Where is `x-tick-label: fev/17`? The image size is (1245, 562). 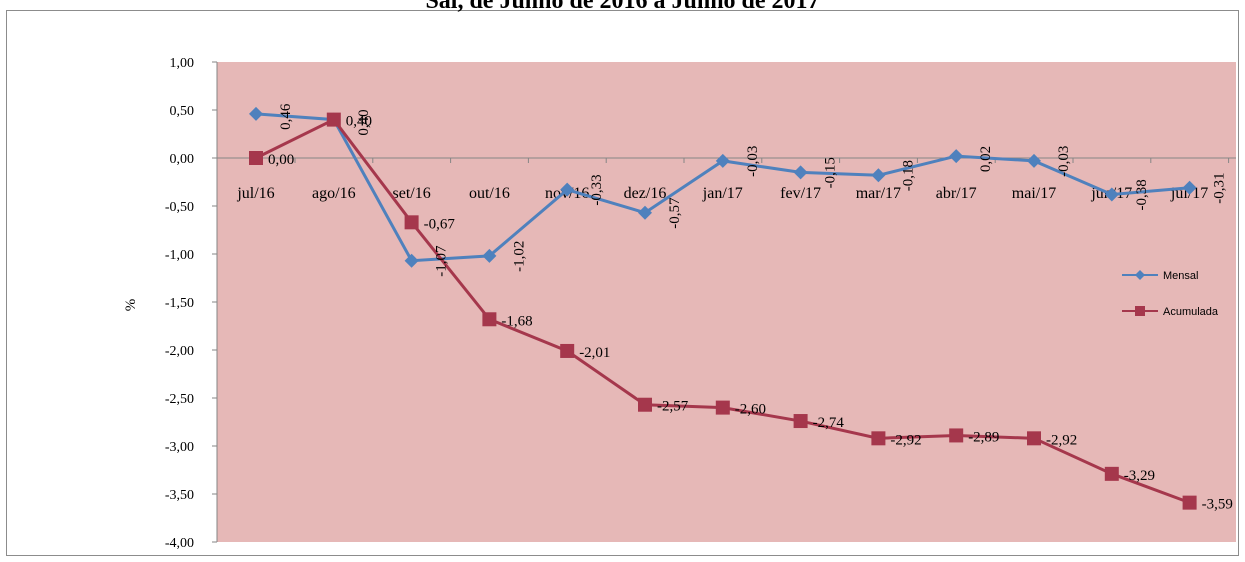
x-tick-label: fev/17 is located at coordinates (800, 193).